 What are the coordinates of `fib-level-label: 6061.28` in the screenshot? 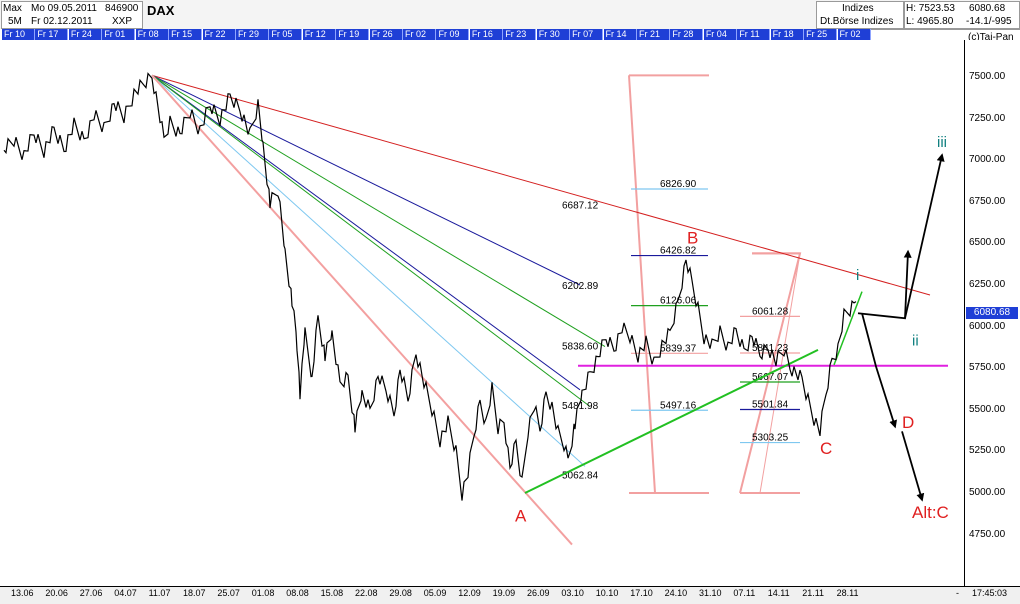 It's located at (770, 311).